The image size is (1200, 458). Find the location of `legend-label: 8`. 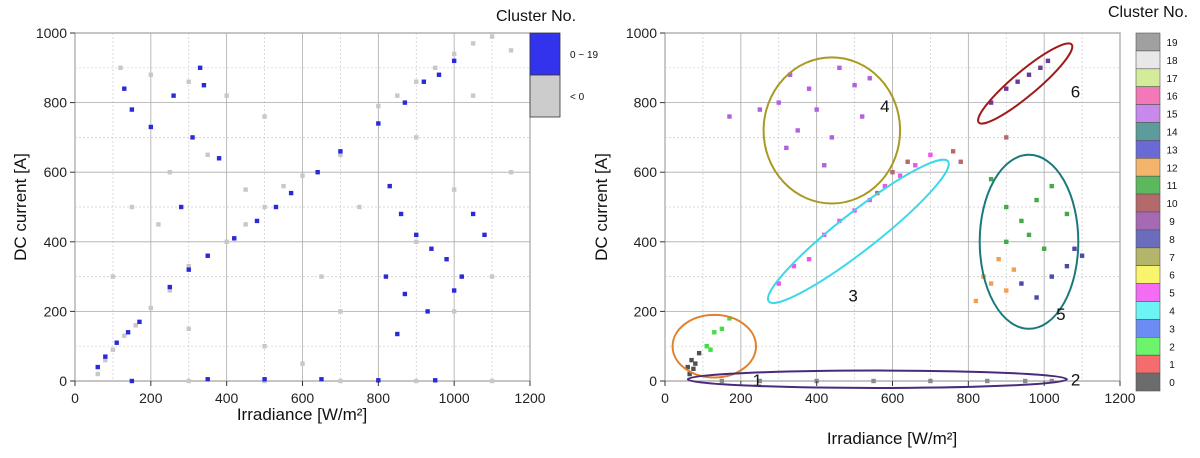

legend-label: 8 is located at coordinates (1172, 240).